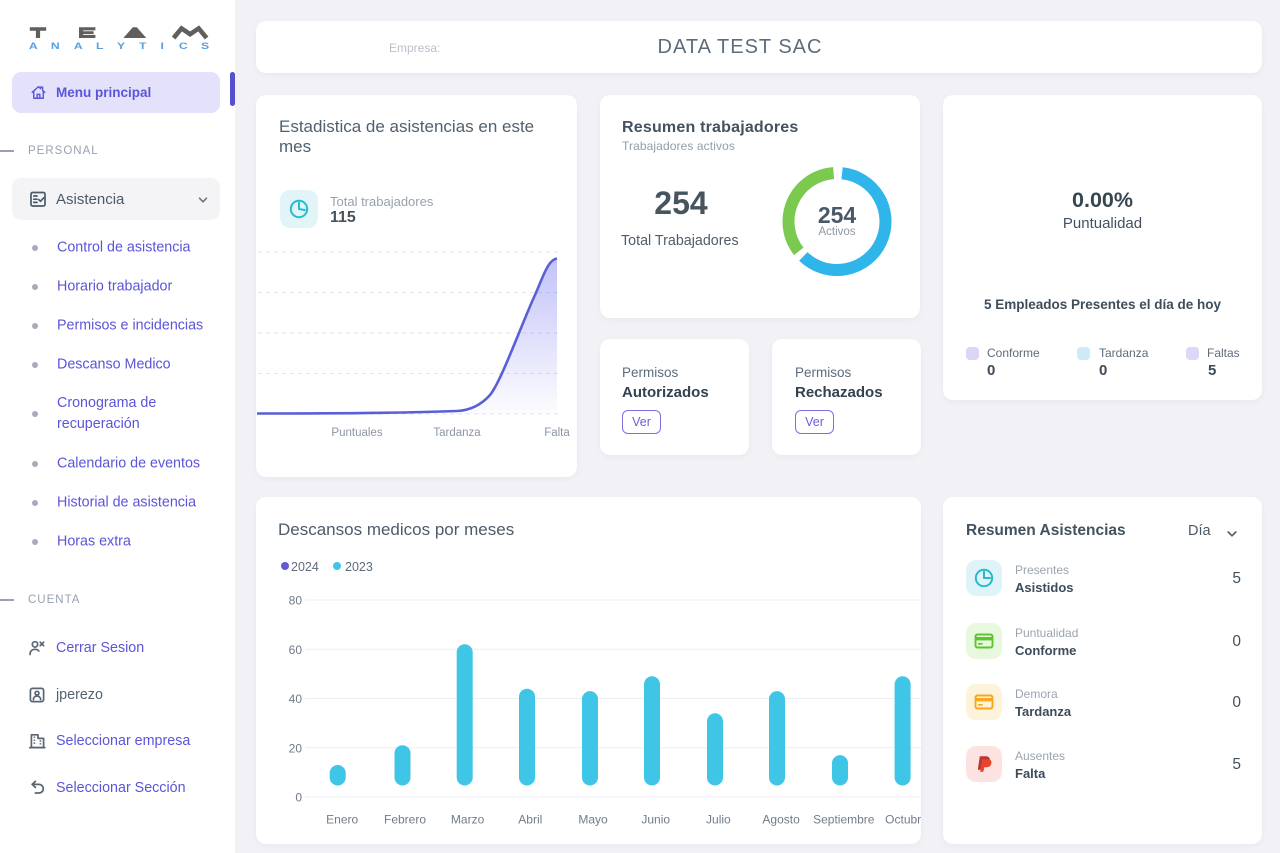  Describe the element at coordinates (296, 748) in the screenshot. I see `svg-text: 20` at that location.